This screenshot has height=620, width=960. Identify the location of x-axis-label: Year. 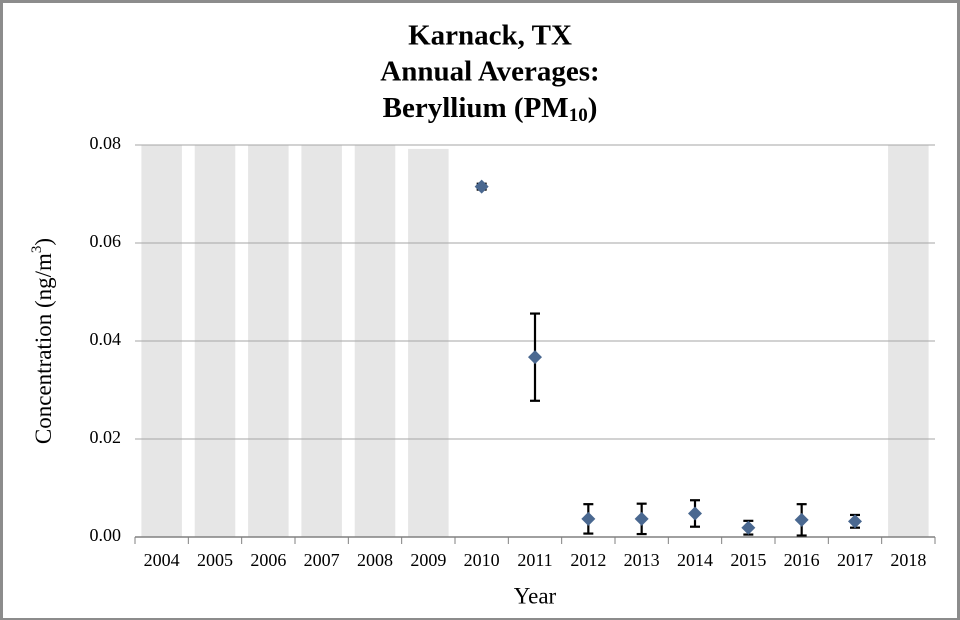
(535, 595).